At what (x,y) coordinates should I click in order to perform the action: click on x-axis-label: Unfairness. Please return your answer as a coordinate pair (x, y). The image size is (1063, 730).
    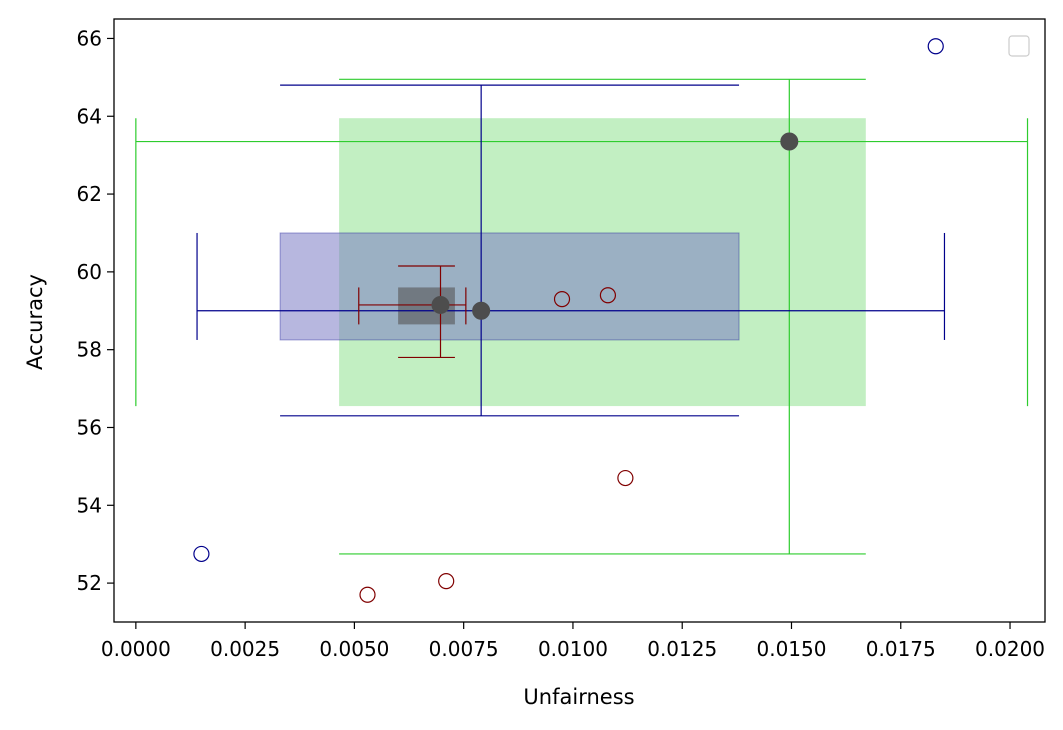
    Looking at the image, I should click on (578, 697).